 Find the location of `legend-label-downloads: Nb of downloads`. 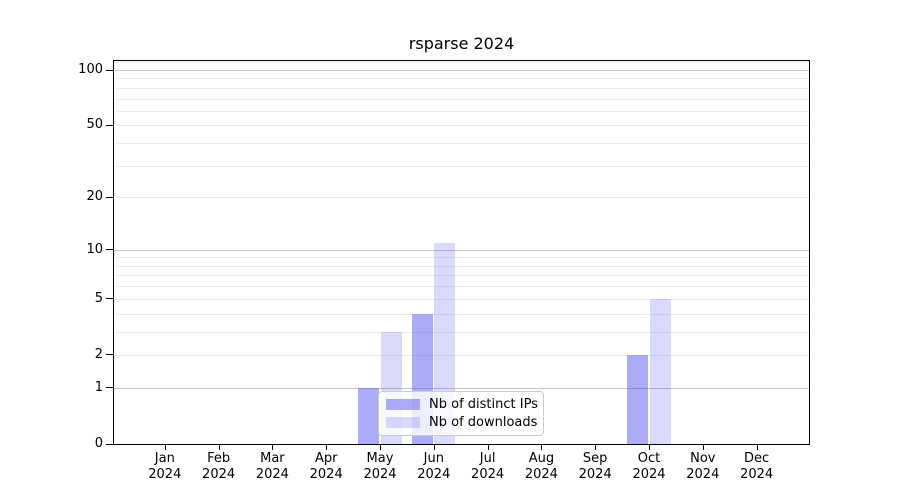

legend-label-downloads: Nb of downloads is located at coordinates (483, 422).